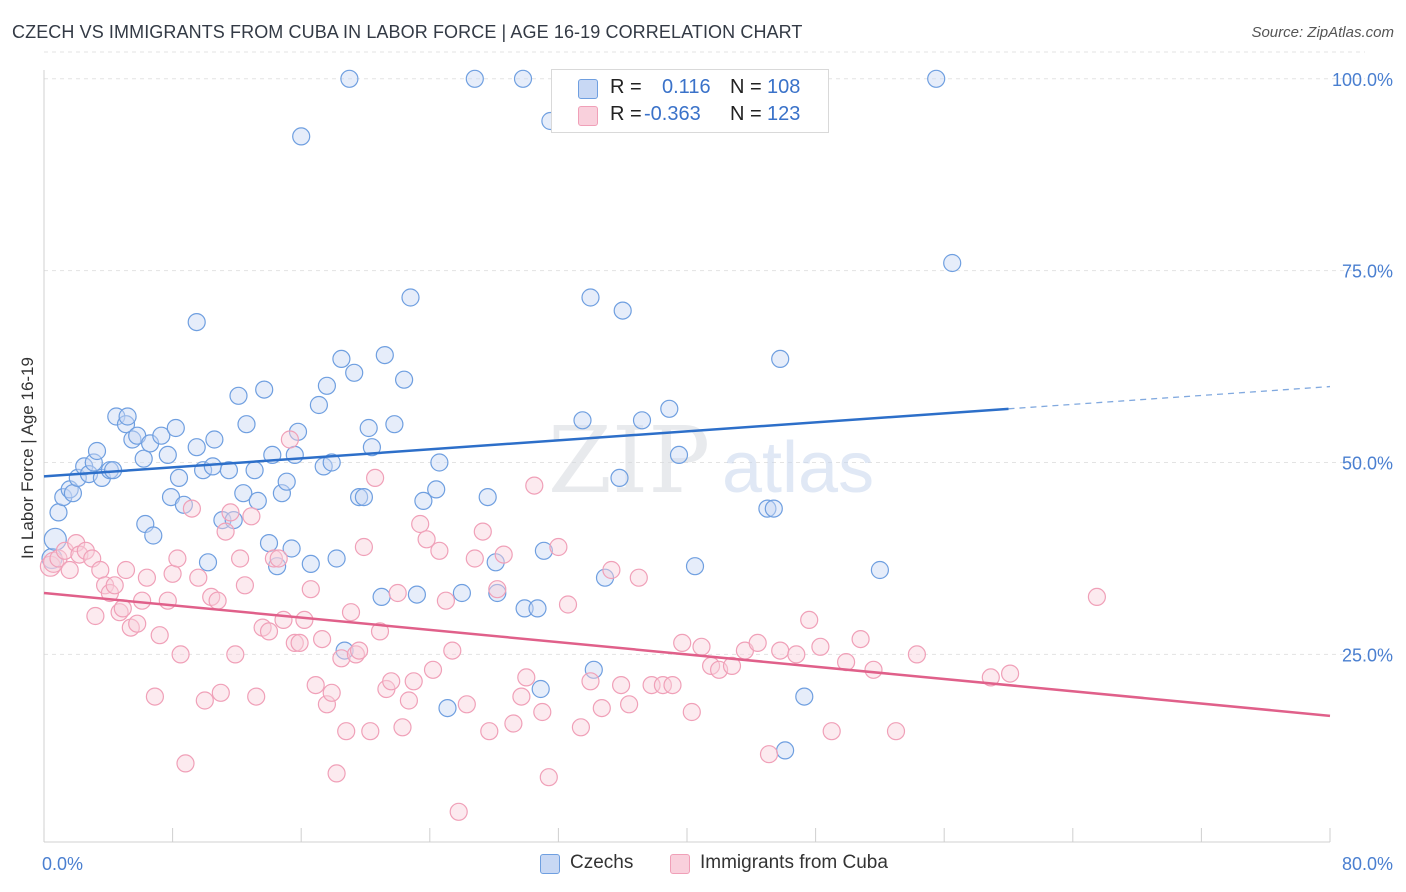  What do you see at coordinates (27, 458) in the screenshot?
I see `y-axis-label: In Labor Force | Age 16-19` at bounding box center [27, 458].